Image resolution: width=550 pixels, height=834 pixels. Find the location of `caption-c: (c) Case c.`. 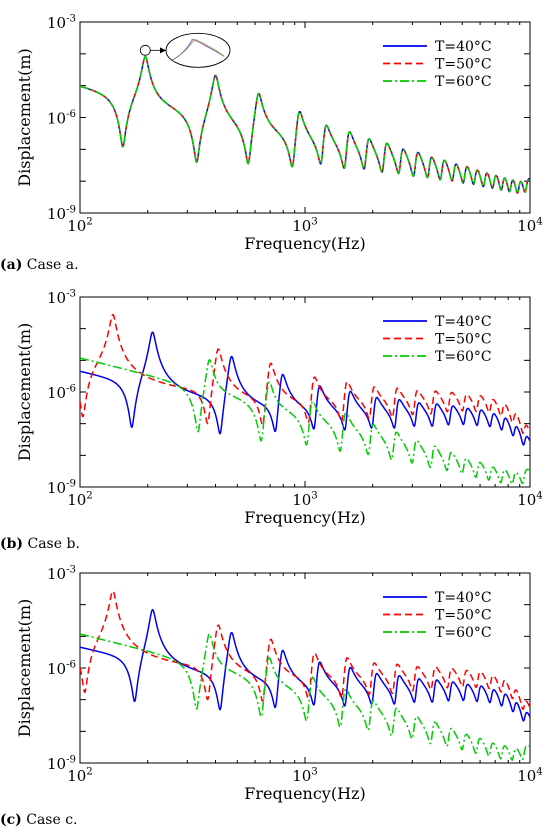

caption-c: (c) Case c. is located at coordinates (39, 820).